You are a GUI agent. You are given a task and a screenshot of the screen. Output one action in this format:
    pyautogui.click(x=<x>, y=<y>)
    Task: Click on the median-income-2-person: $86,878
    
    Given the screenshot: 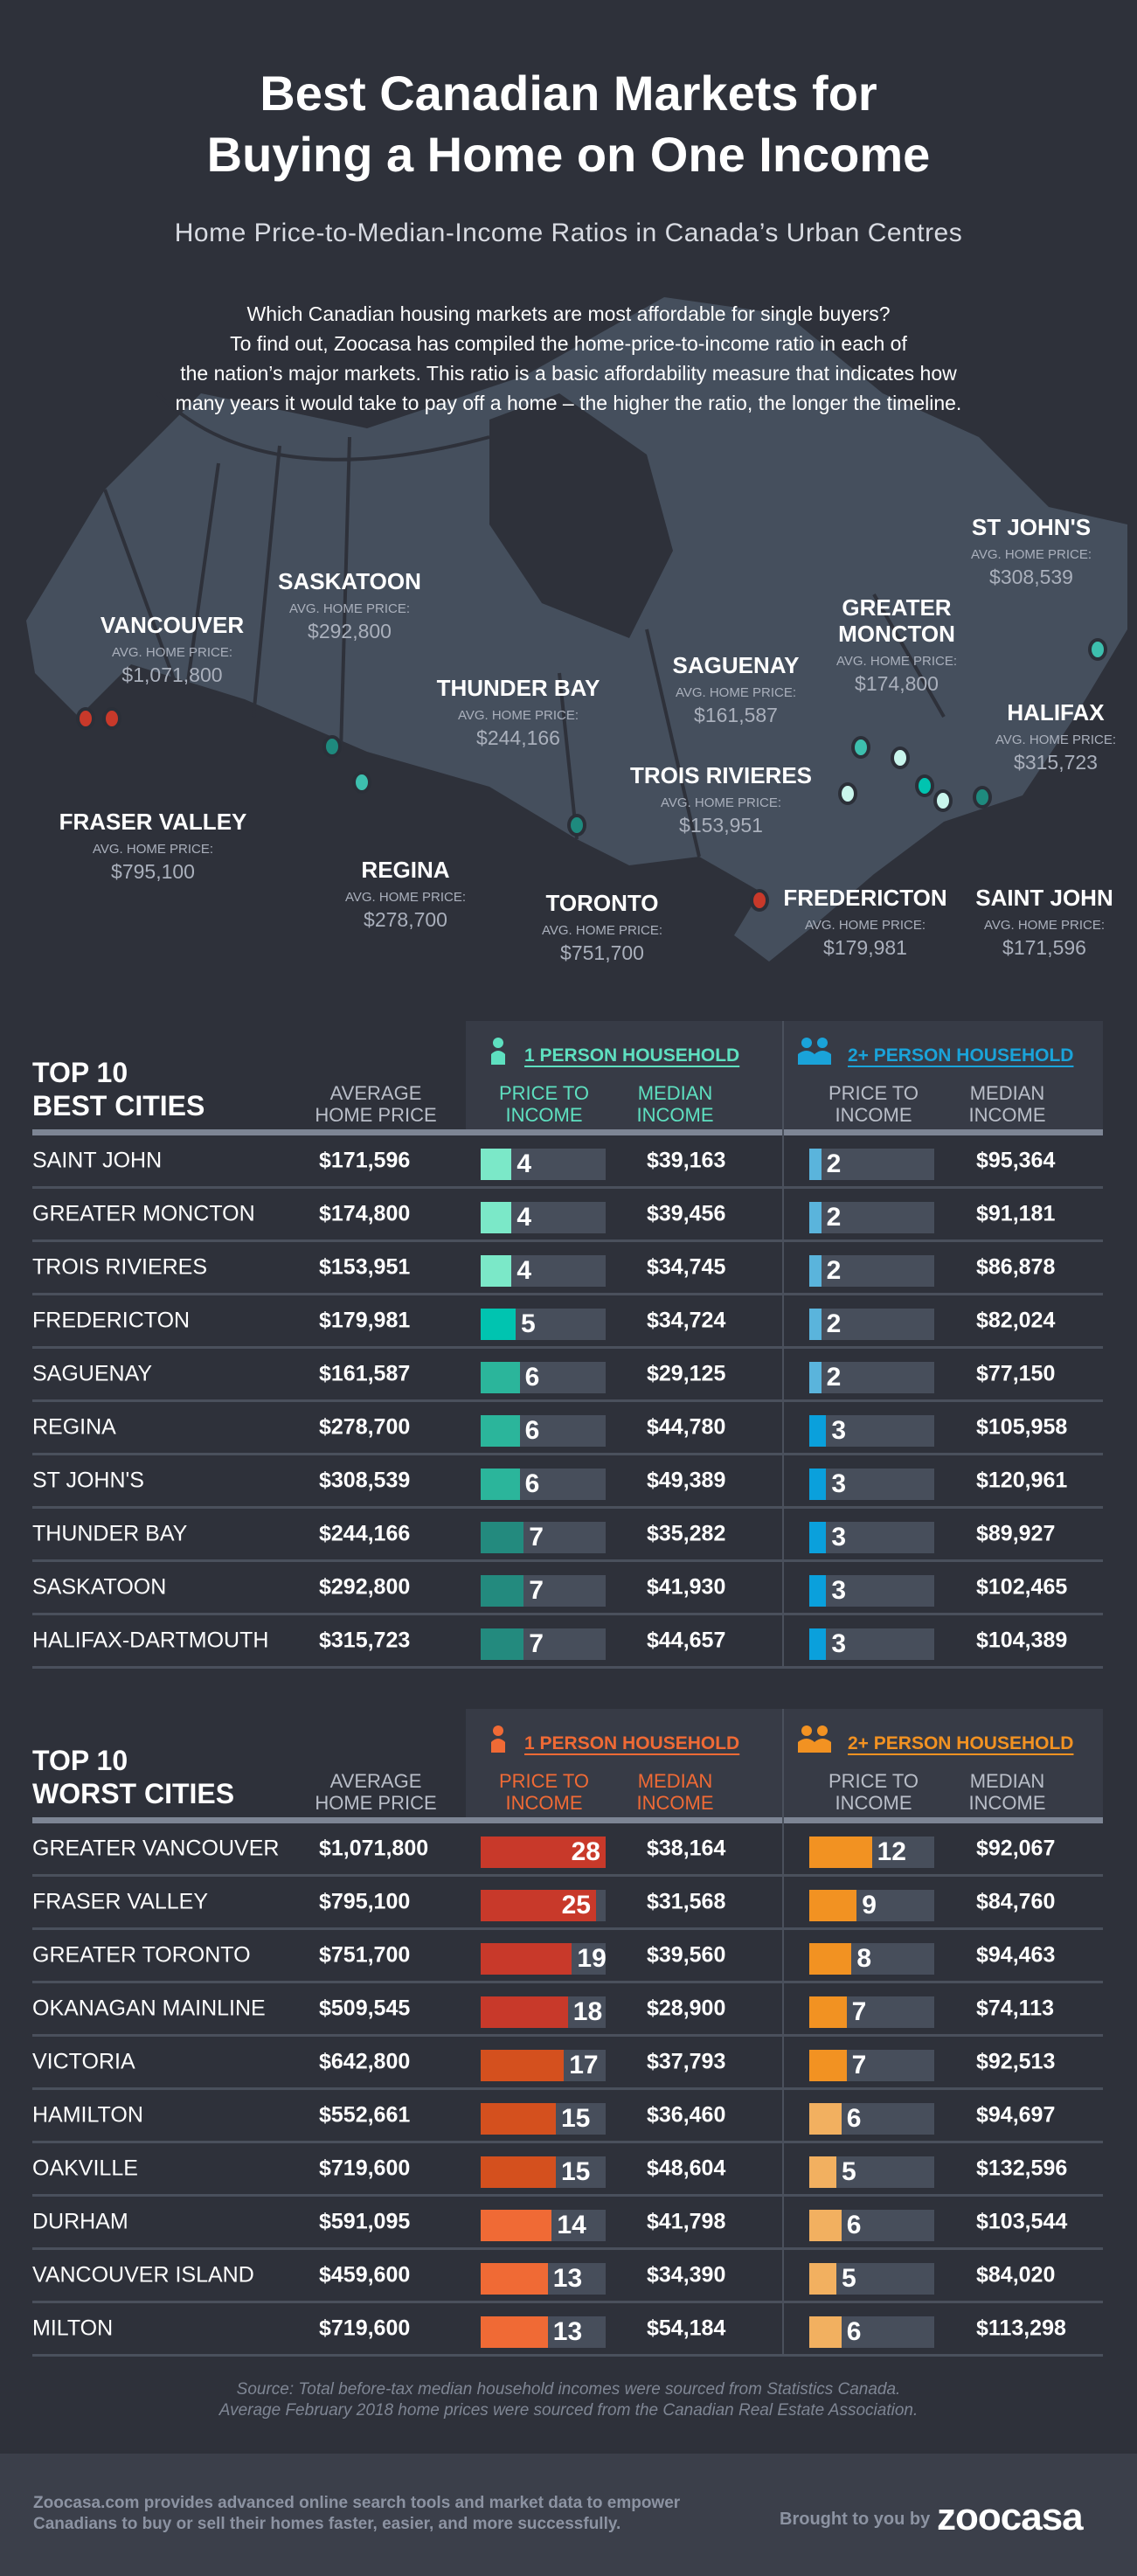 What is the action you would take?
    pyautogui.click(x=1016, y=1267)
    